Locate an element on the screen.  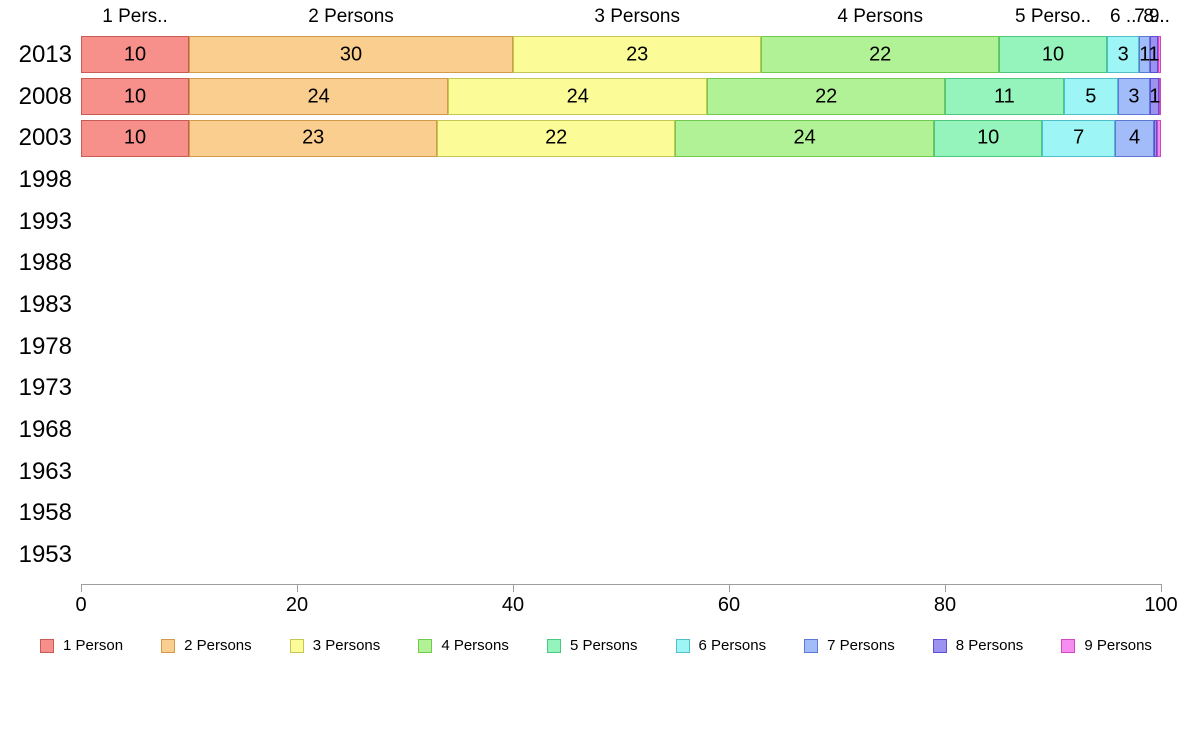
bar-track: 10 23 22 24 10 7 4 is located at coordinates (621, 138).